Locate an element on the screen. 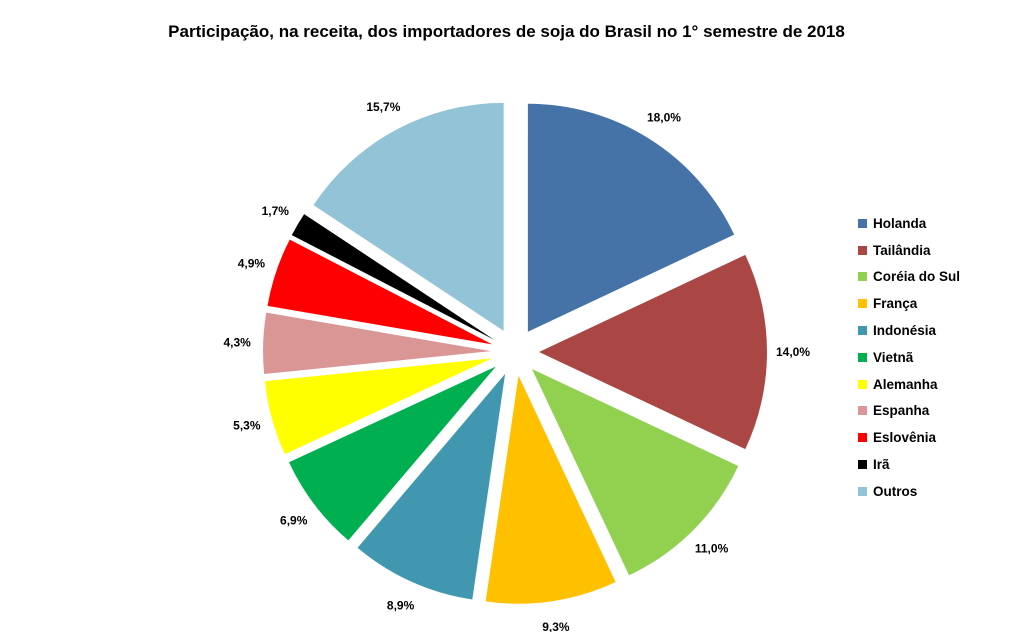  legend-label: Coréia do Sul is located at coordinates (917, 277).